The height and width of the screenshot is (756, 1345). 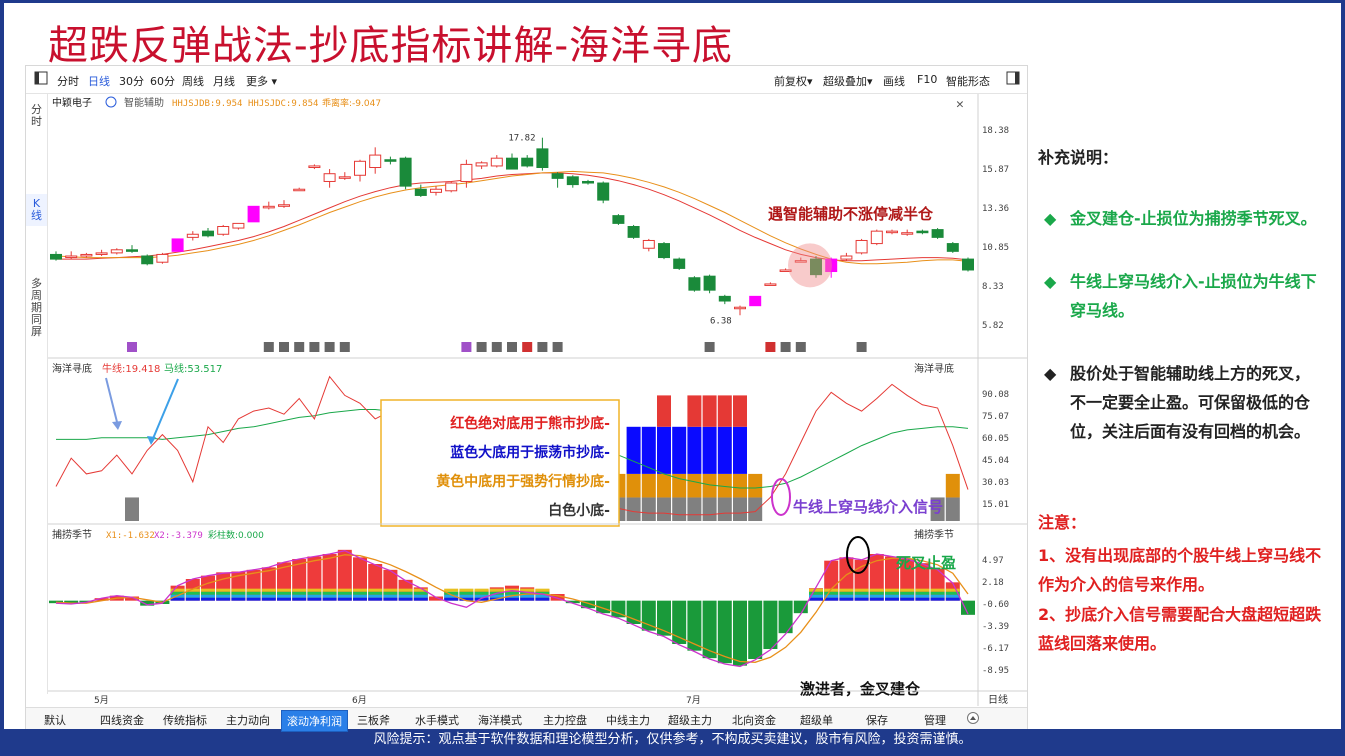 I want to click on indicator-tab: 保存, so click(x=877, y=720).